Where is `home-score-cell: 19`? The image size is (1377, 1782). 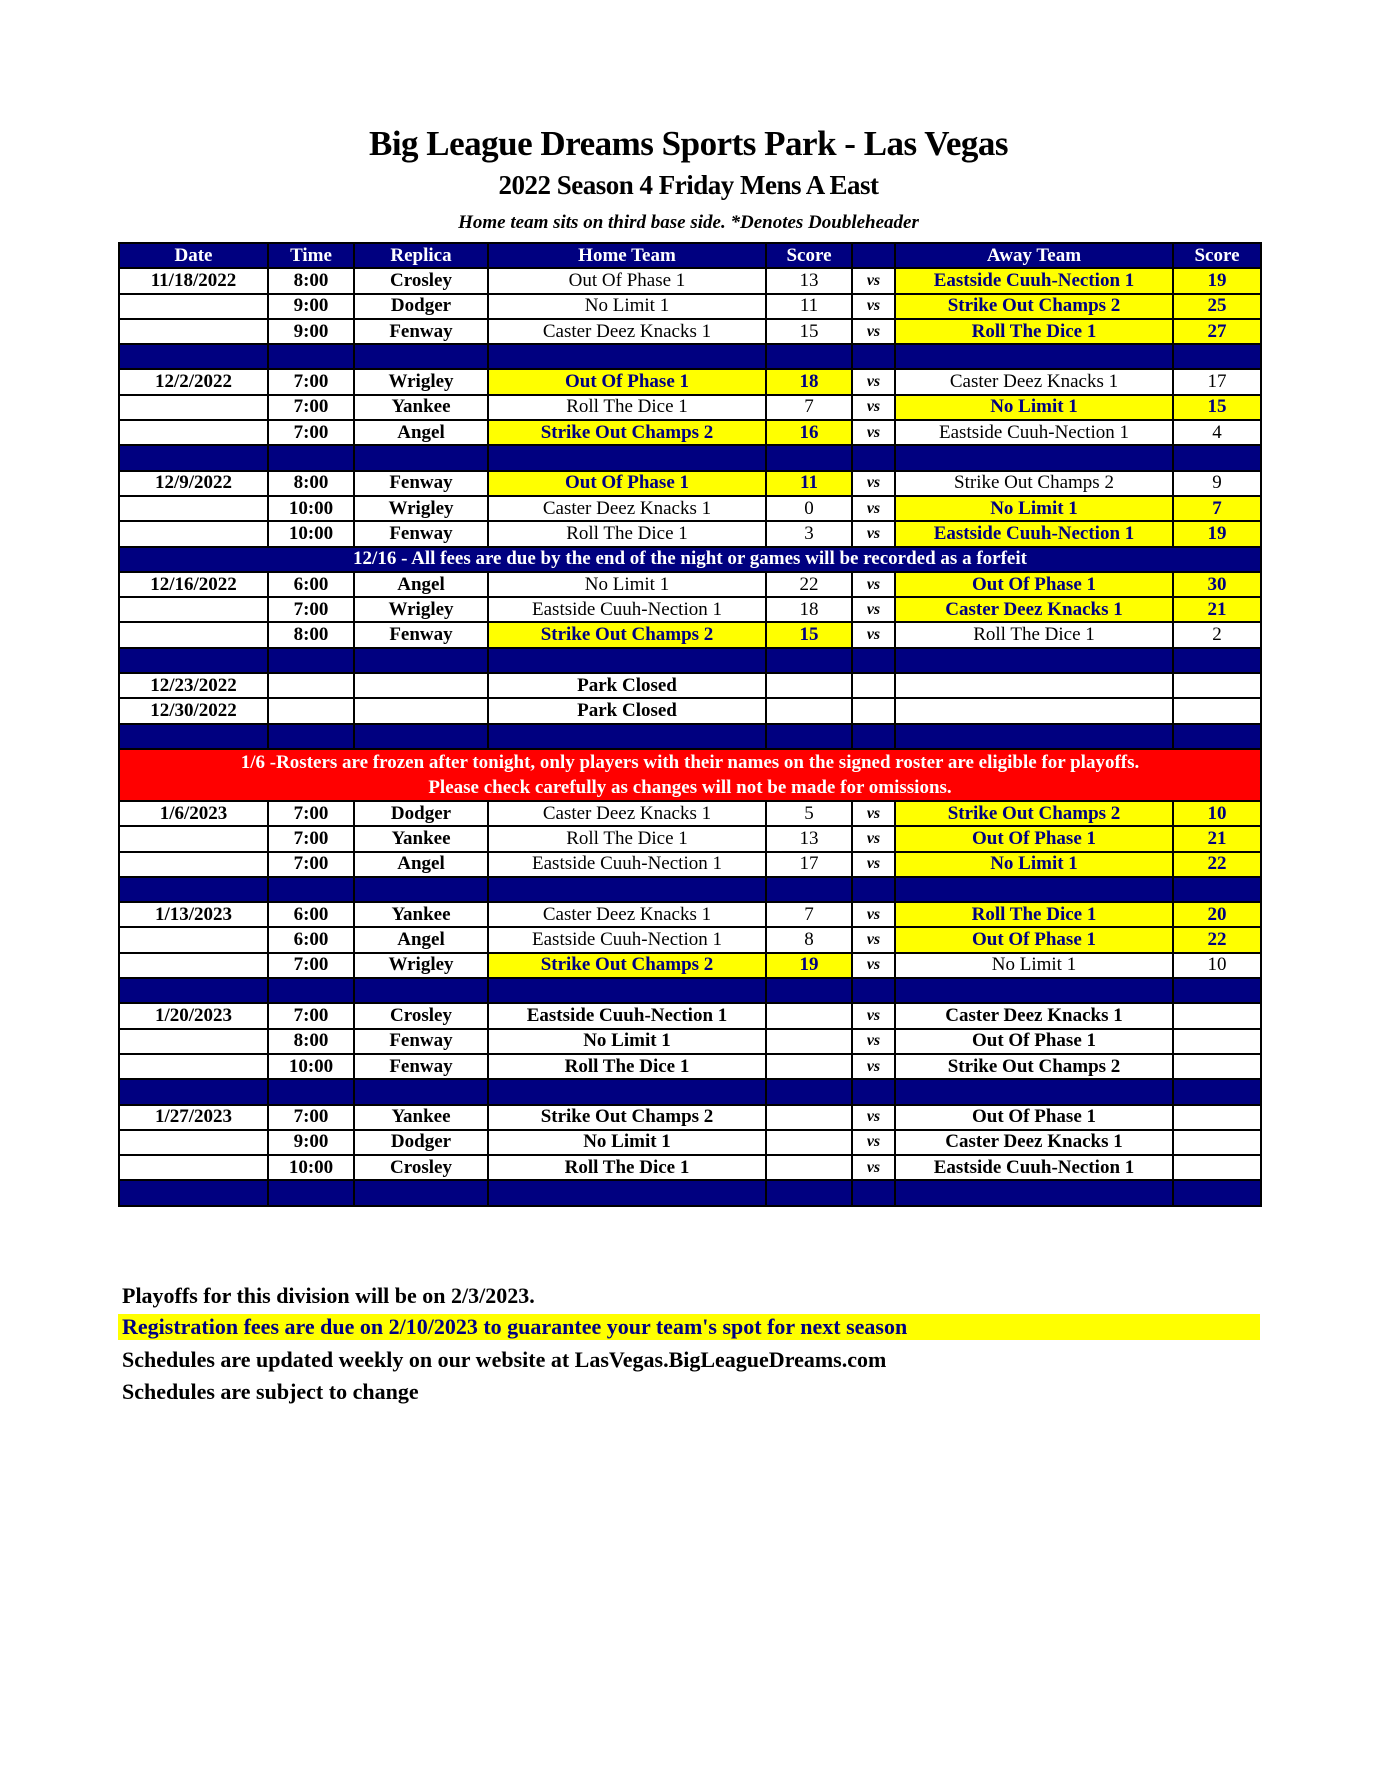
home-score-cell: 19 is located at coordinates (809, 965).